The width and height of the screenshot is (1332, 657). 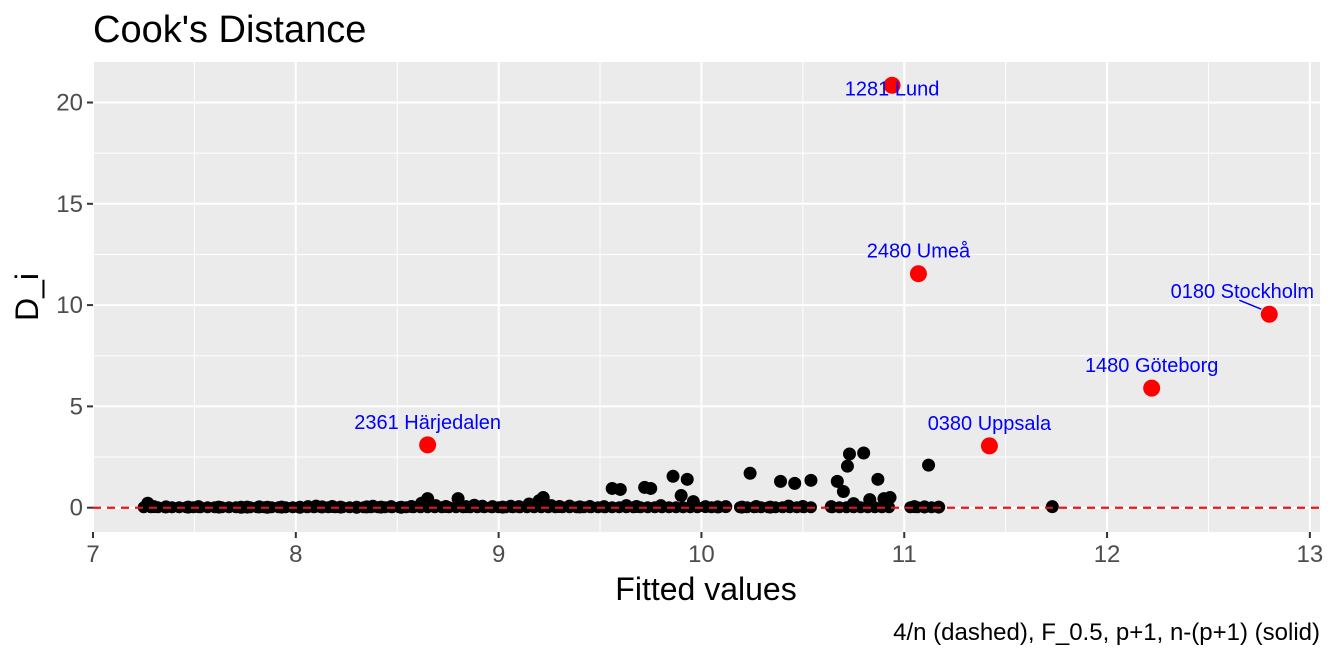 I want to click on x-tick-label: 8, so click(x=295, y=554).